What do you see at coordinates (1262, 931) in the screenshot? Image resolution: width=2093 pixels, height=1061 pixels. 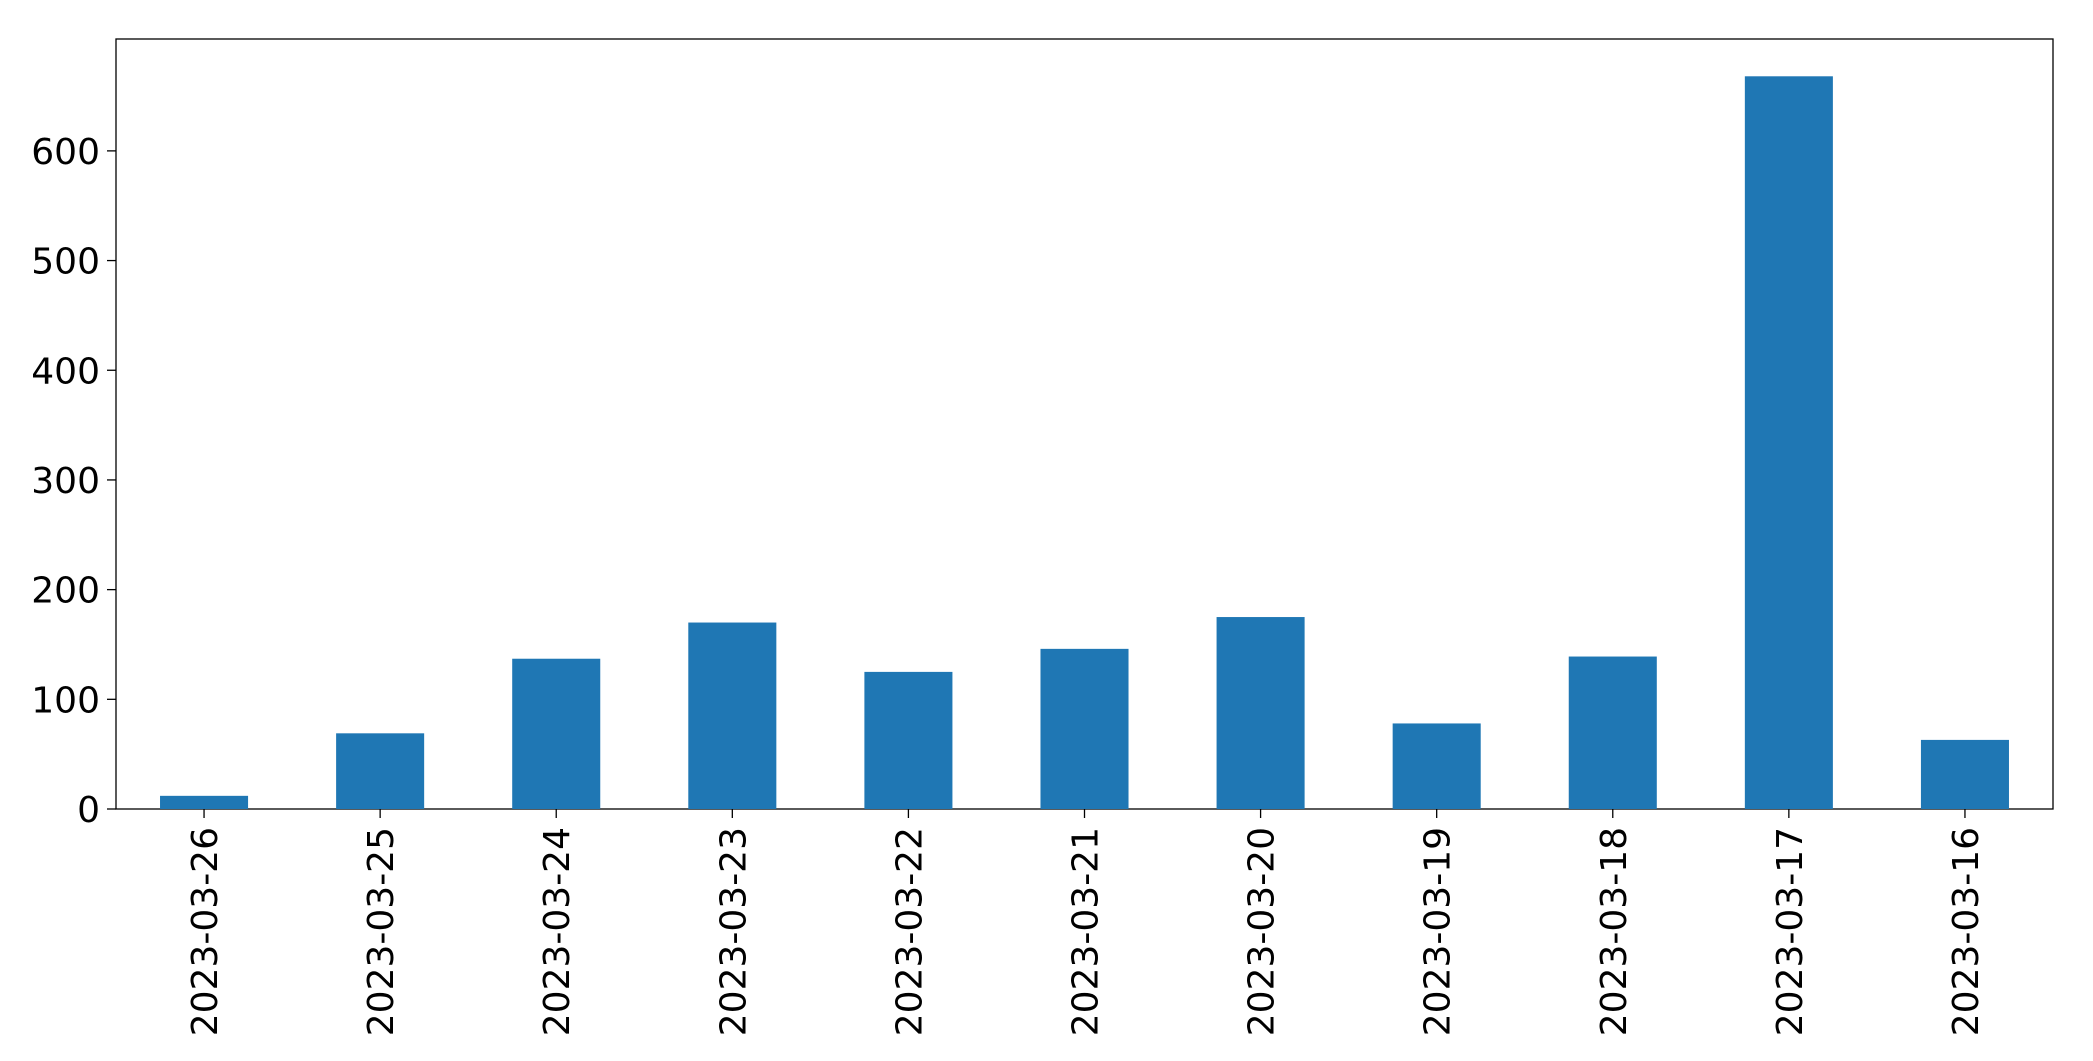 I see `x-tick-label: 2023-03-20` at bounding box center [1262, 931].